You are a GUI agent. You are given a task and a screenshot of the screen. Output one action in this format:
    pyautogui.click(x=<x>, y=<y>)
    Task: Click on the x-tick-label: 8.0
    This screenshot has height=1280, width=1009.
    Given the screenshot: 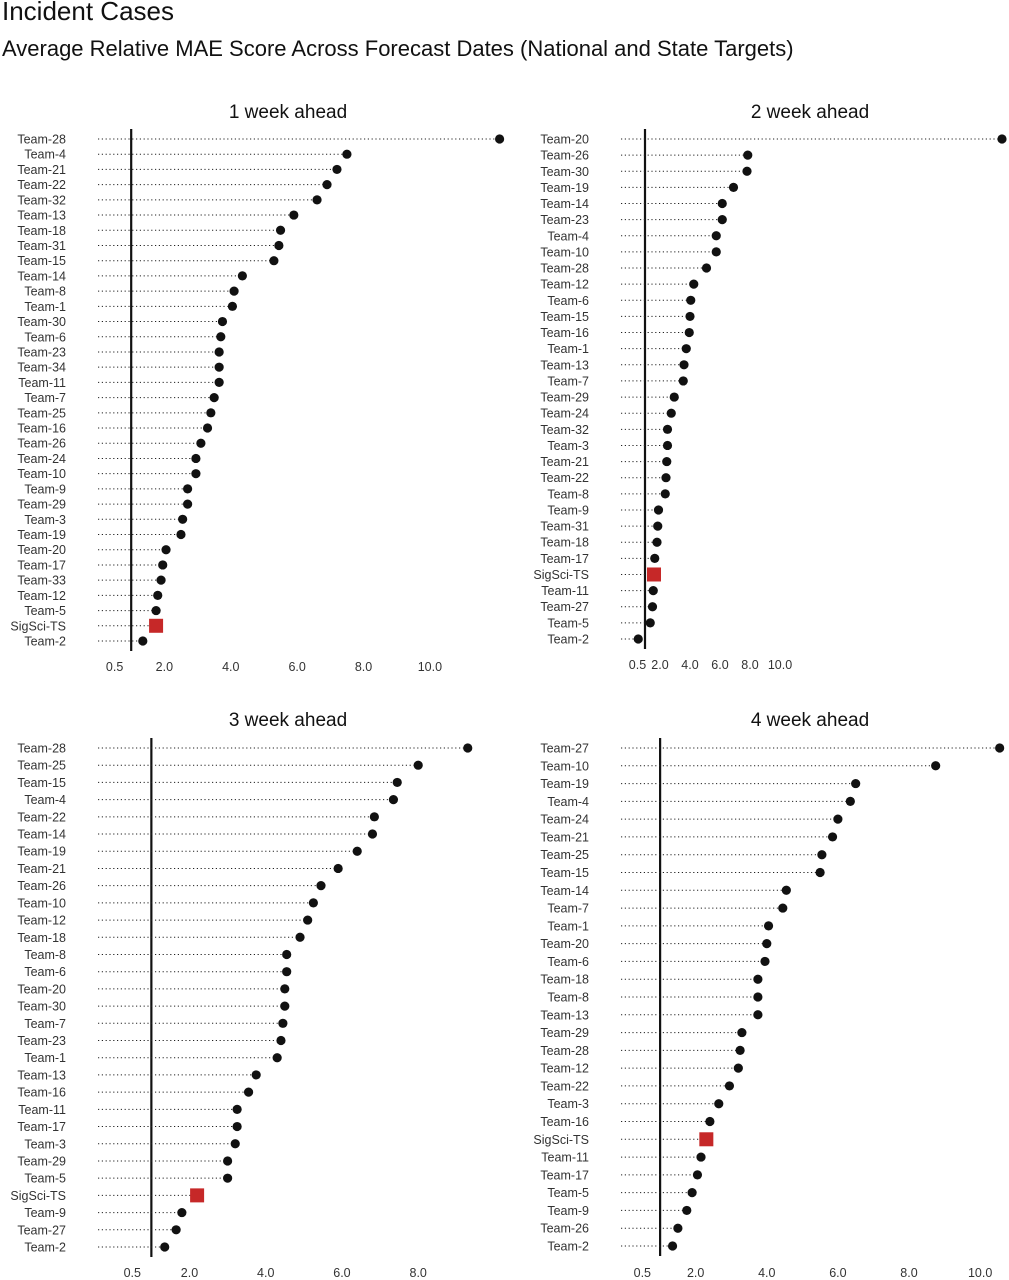 What is the action you would take?
    pyautogui.click(x=363, y=667)
    